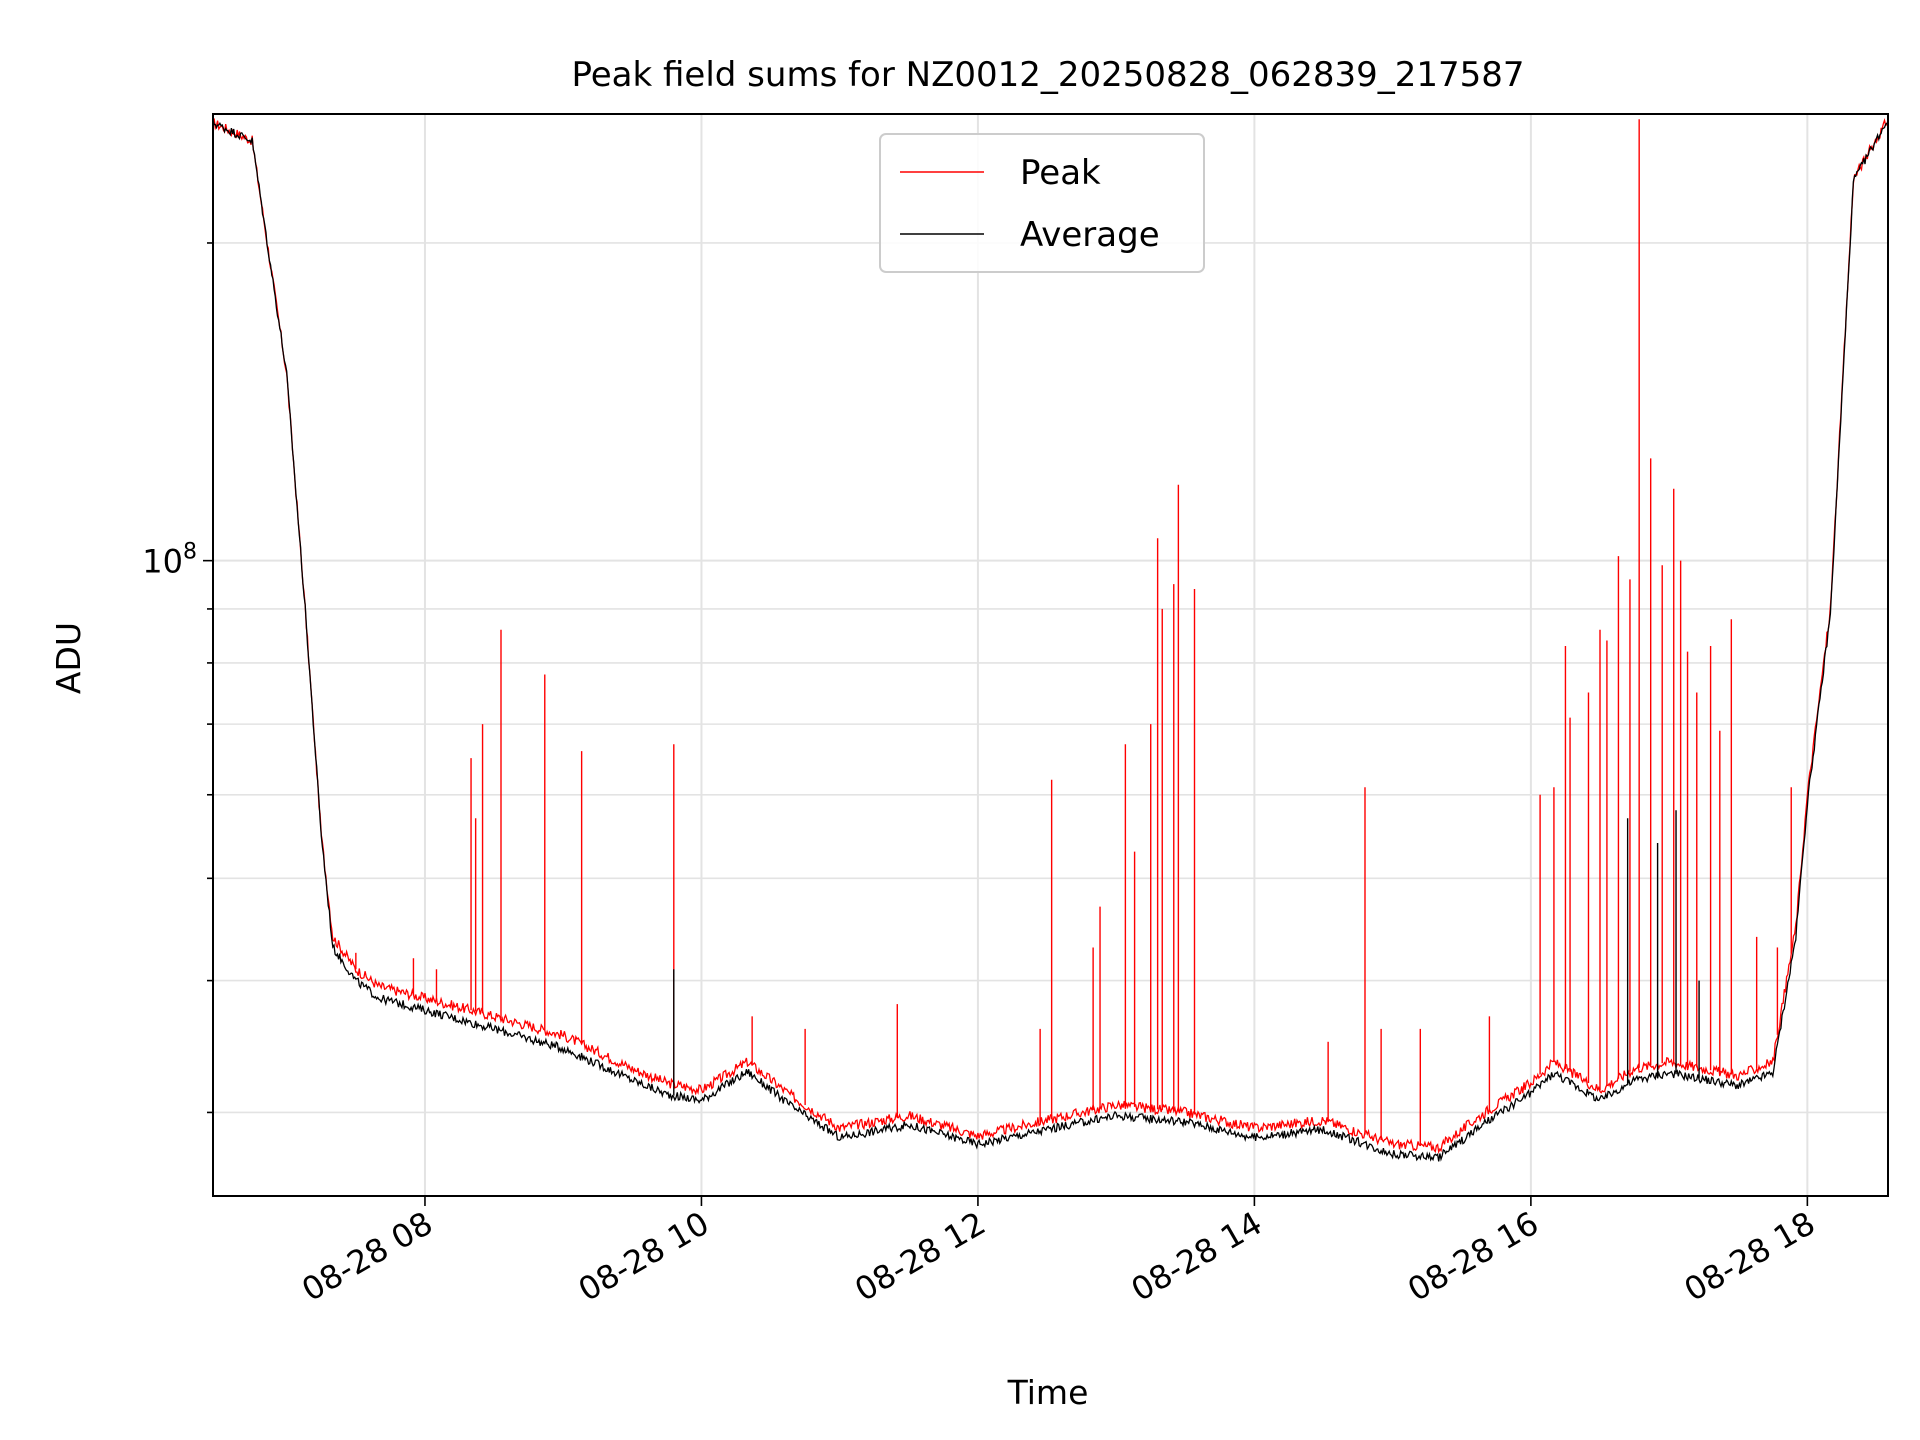 The image size is (1920, 1440). What do you see at coordinates (1048, 1392) in the screenshot?
I see `x-axis-label: Time` at bounding box center [1048, 1392].